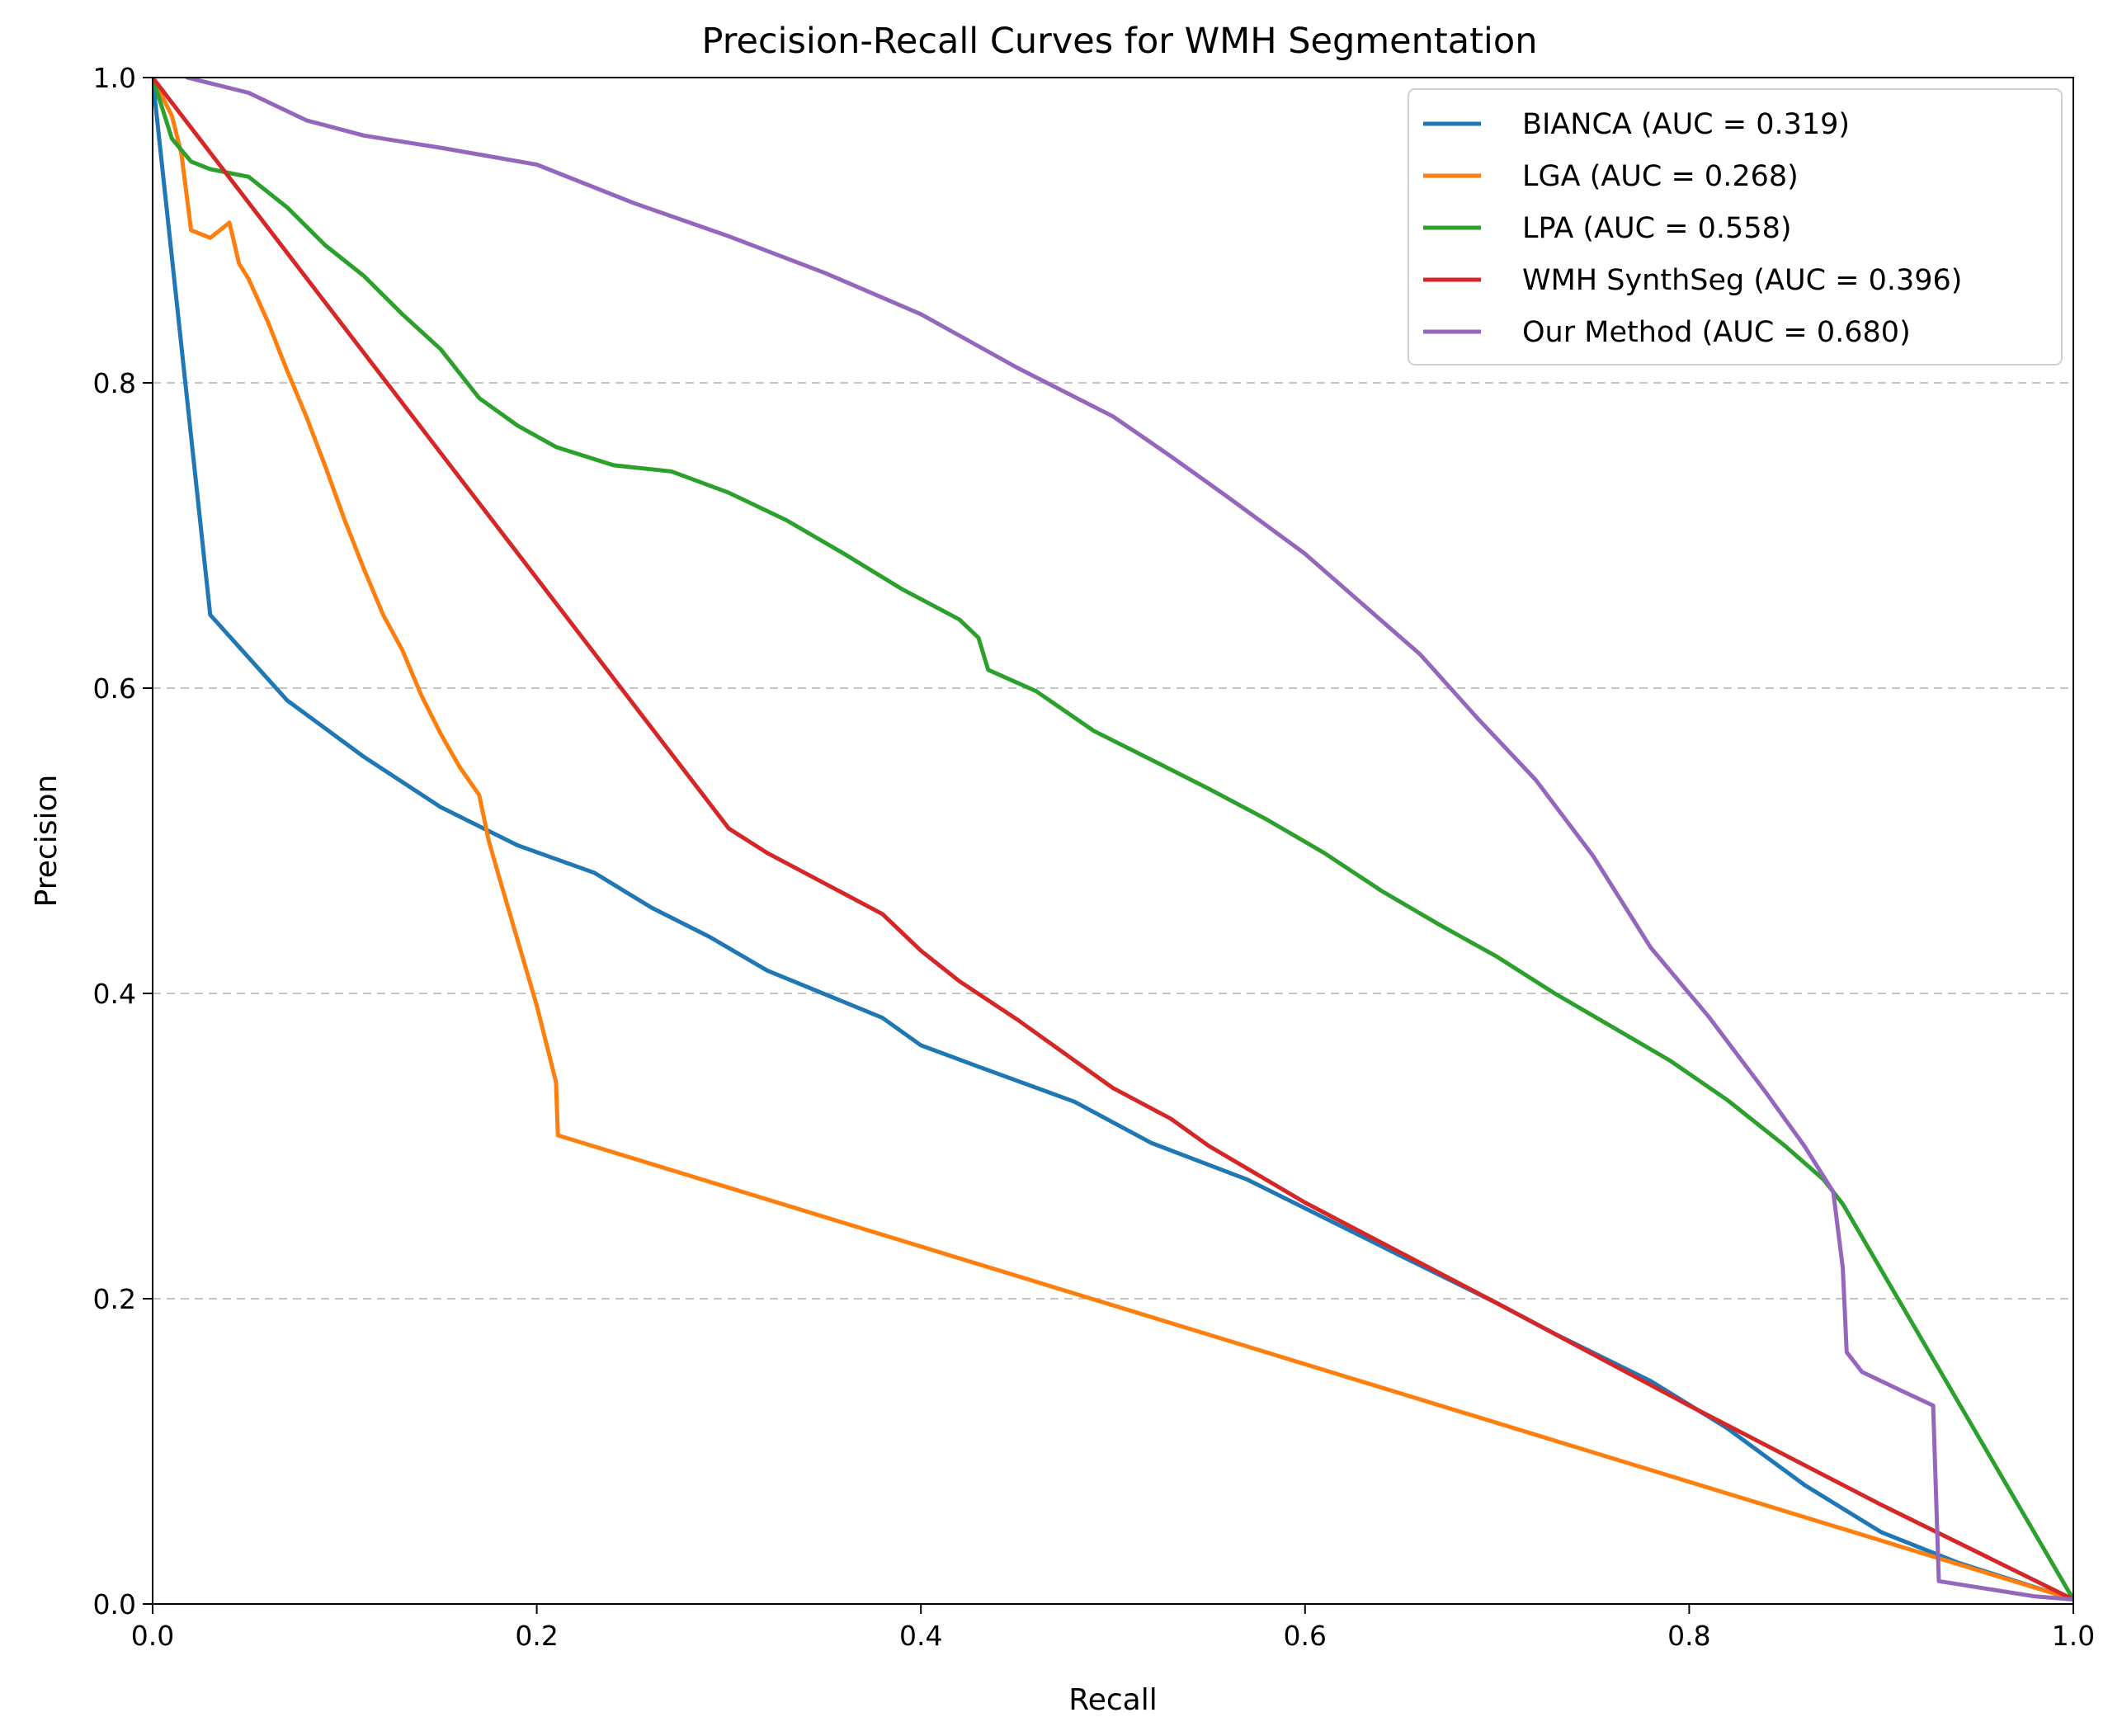  What do you see at coordinates (114, 383) in the screenshot?
I see `y-tick-label: 0.8` at bounding box center [114, 383].